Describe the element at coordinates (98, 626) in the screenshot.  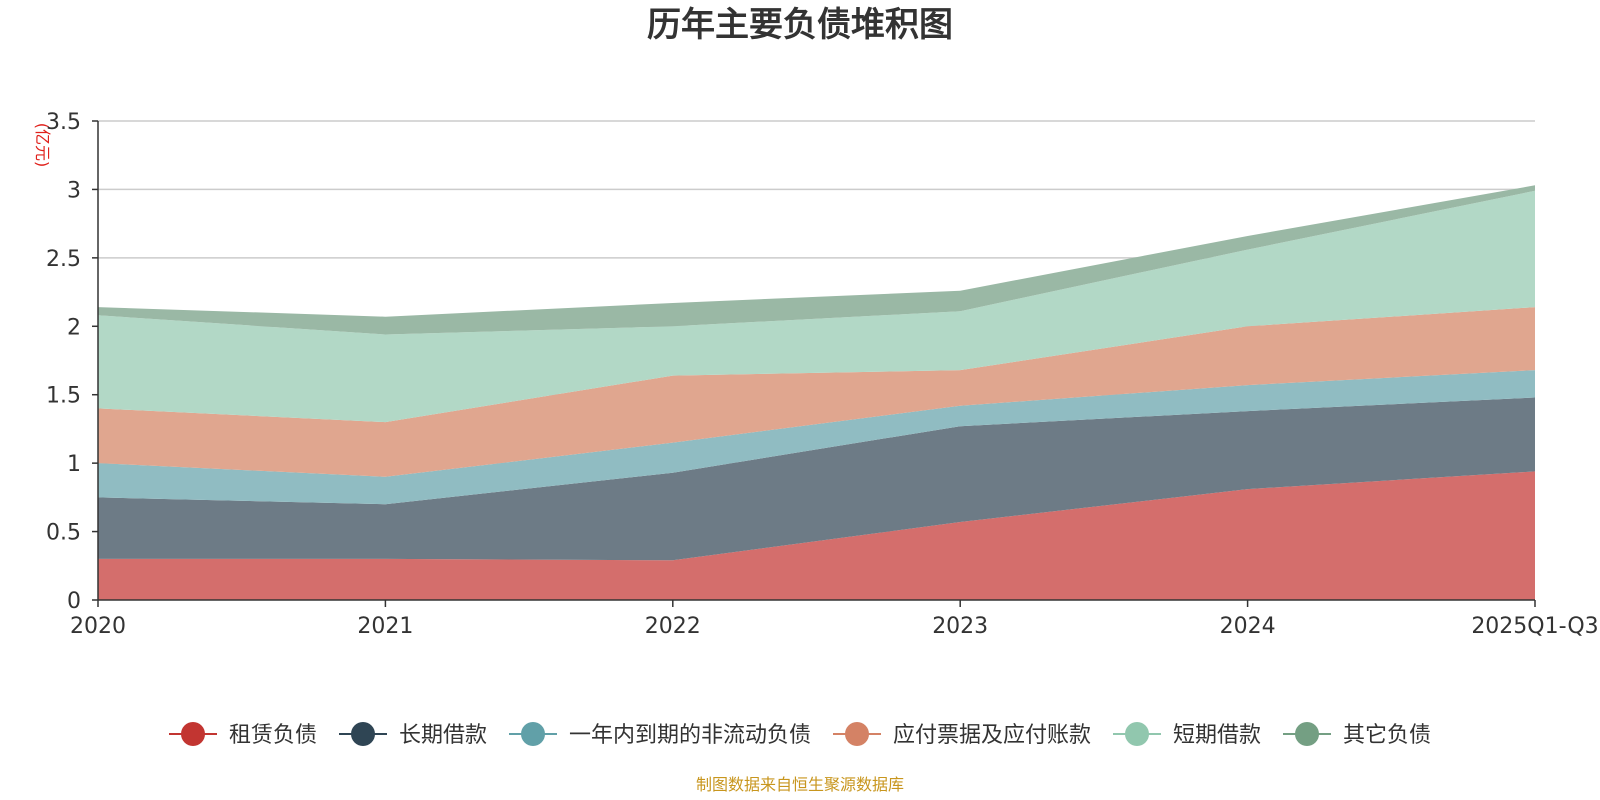
I see `x-tick-label: 2020` at that location.